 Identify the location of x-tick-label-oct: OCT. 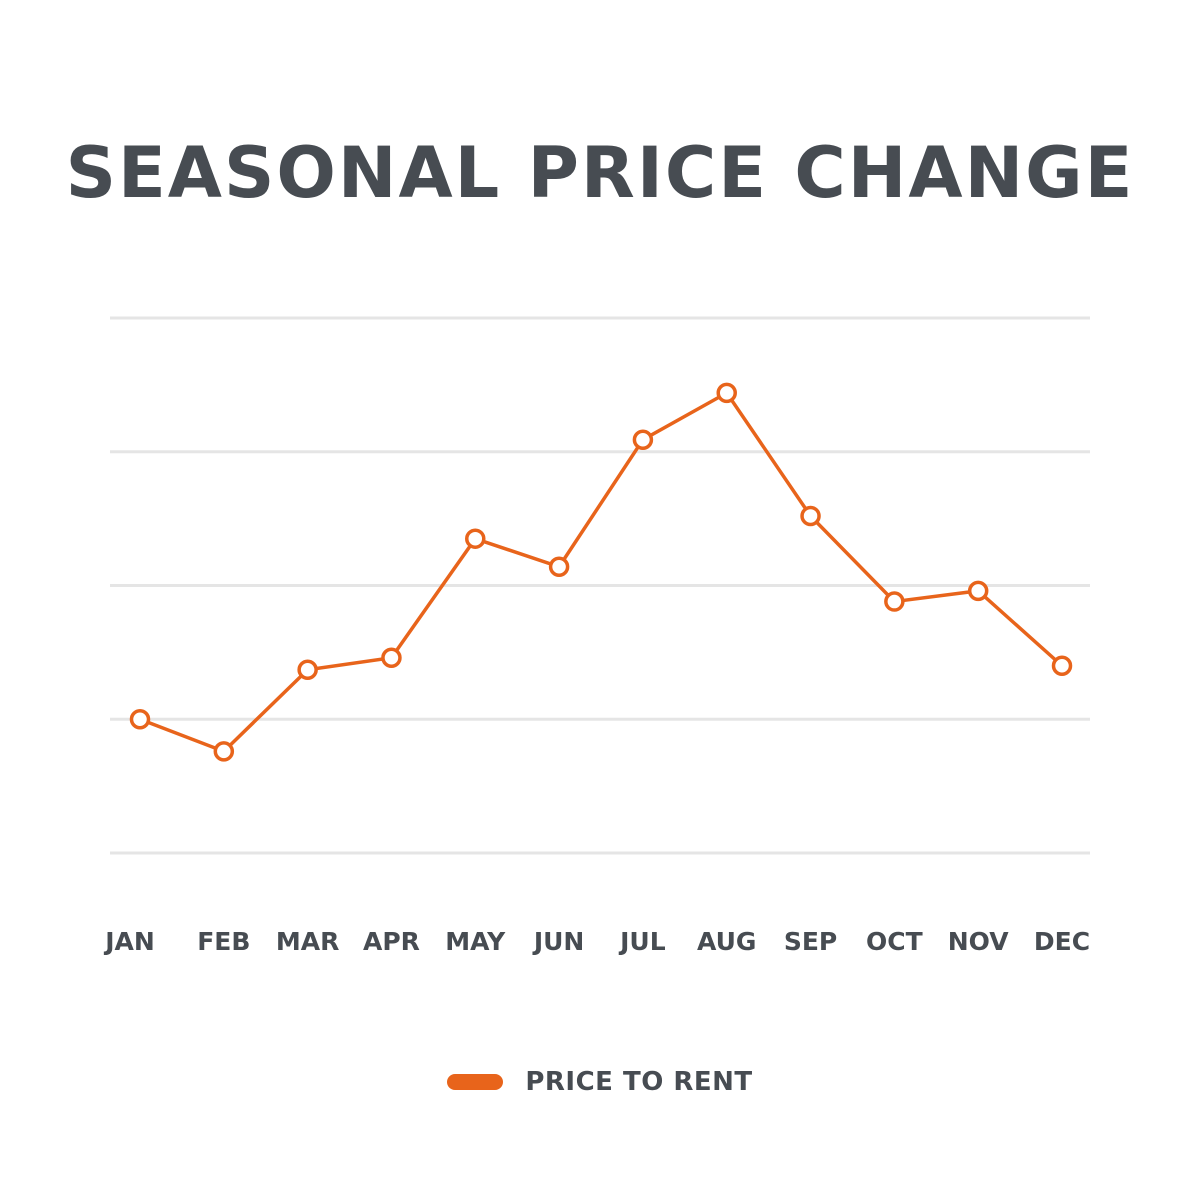
(894, 941).